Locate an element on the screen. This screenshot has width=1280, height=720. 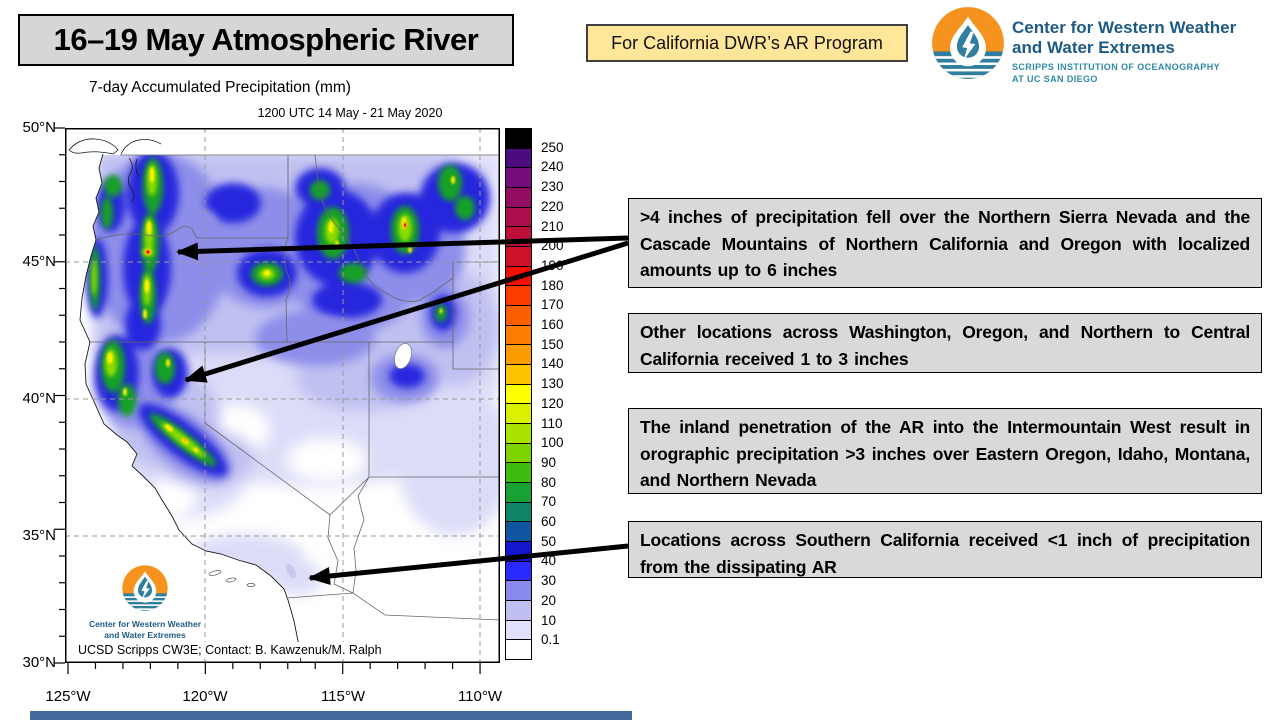
colorbar-tick-label: 160 is located at coordinates (552, 325).